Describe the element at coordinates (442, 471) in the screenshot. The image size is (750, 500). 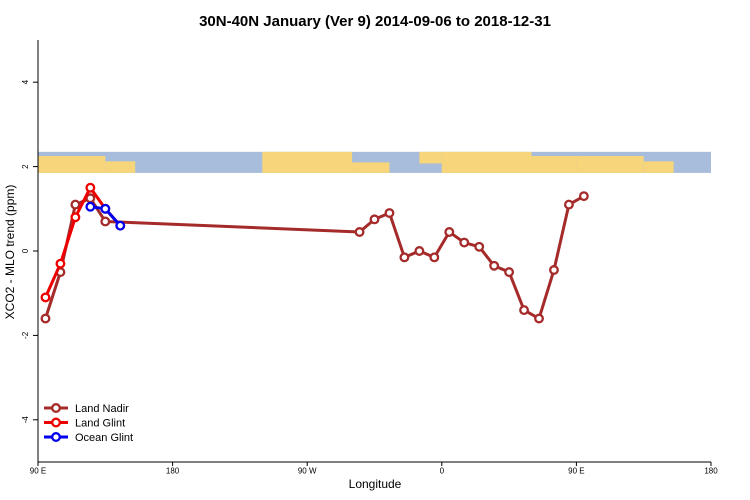
I see `x-tick-label: 0` at that location.